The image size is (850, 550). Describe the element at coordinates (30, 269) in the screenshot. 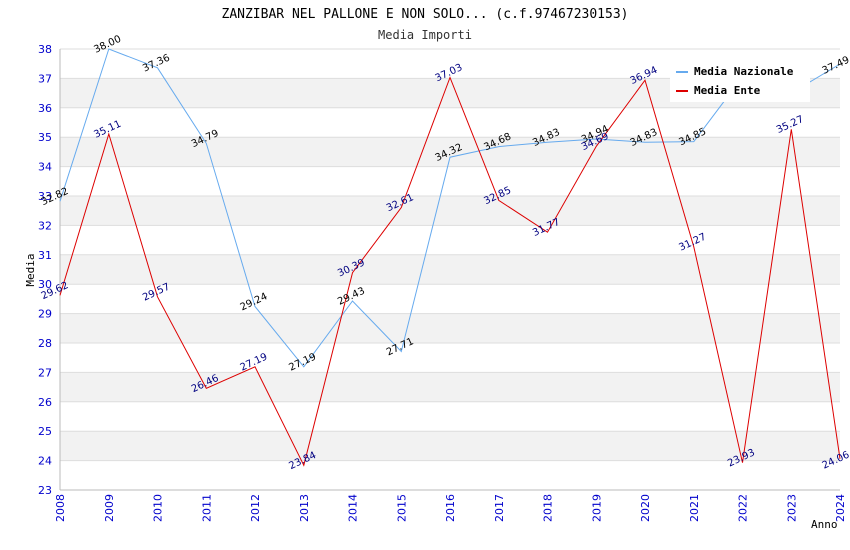

I see `y-axis-label: Media` at that location.